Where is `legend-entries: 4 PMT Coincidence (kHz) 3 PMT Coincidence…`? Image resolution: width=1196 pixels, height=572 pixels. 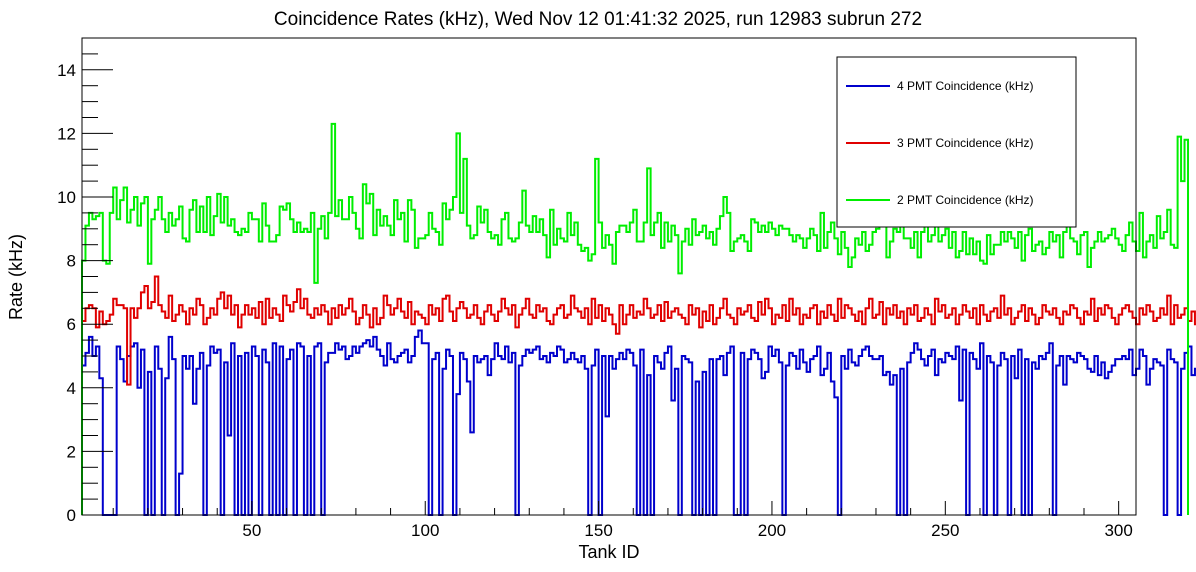 legend-entries: 4 PMT Coincidence (kHz) 3 PMT Coincidence… is located at coordinates (940, 143).